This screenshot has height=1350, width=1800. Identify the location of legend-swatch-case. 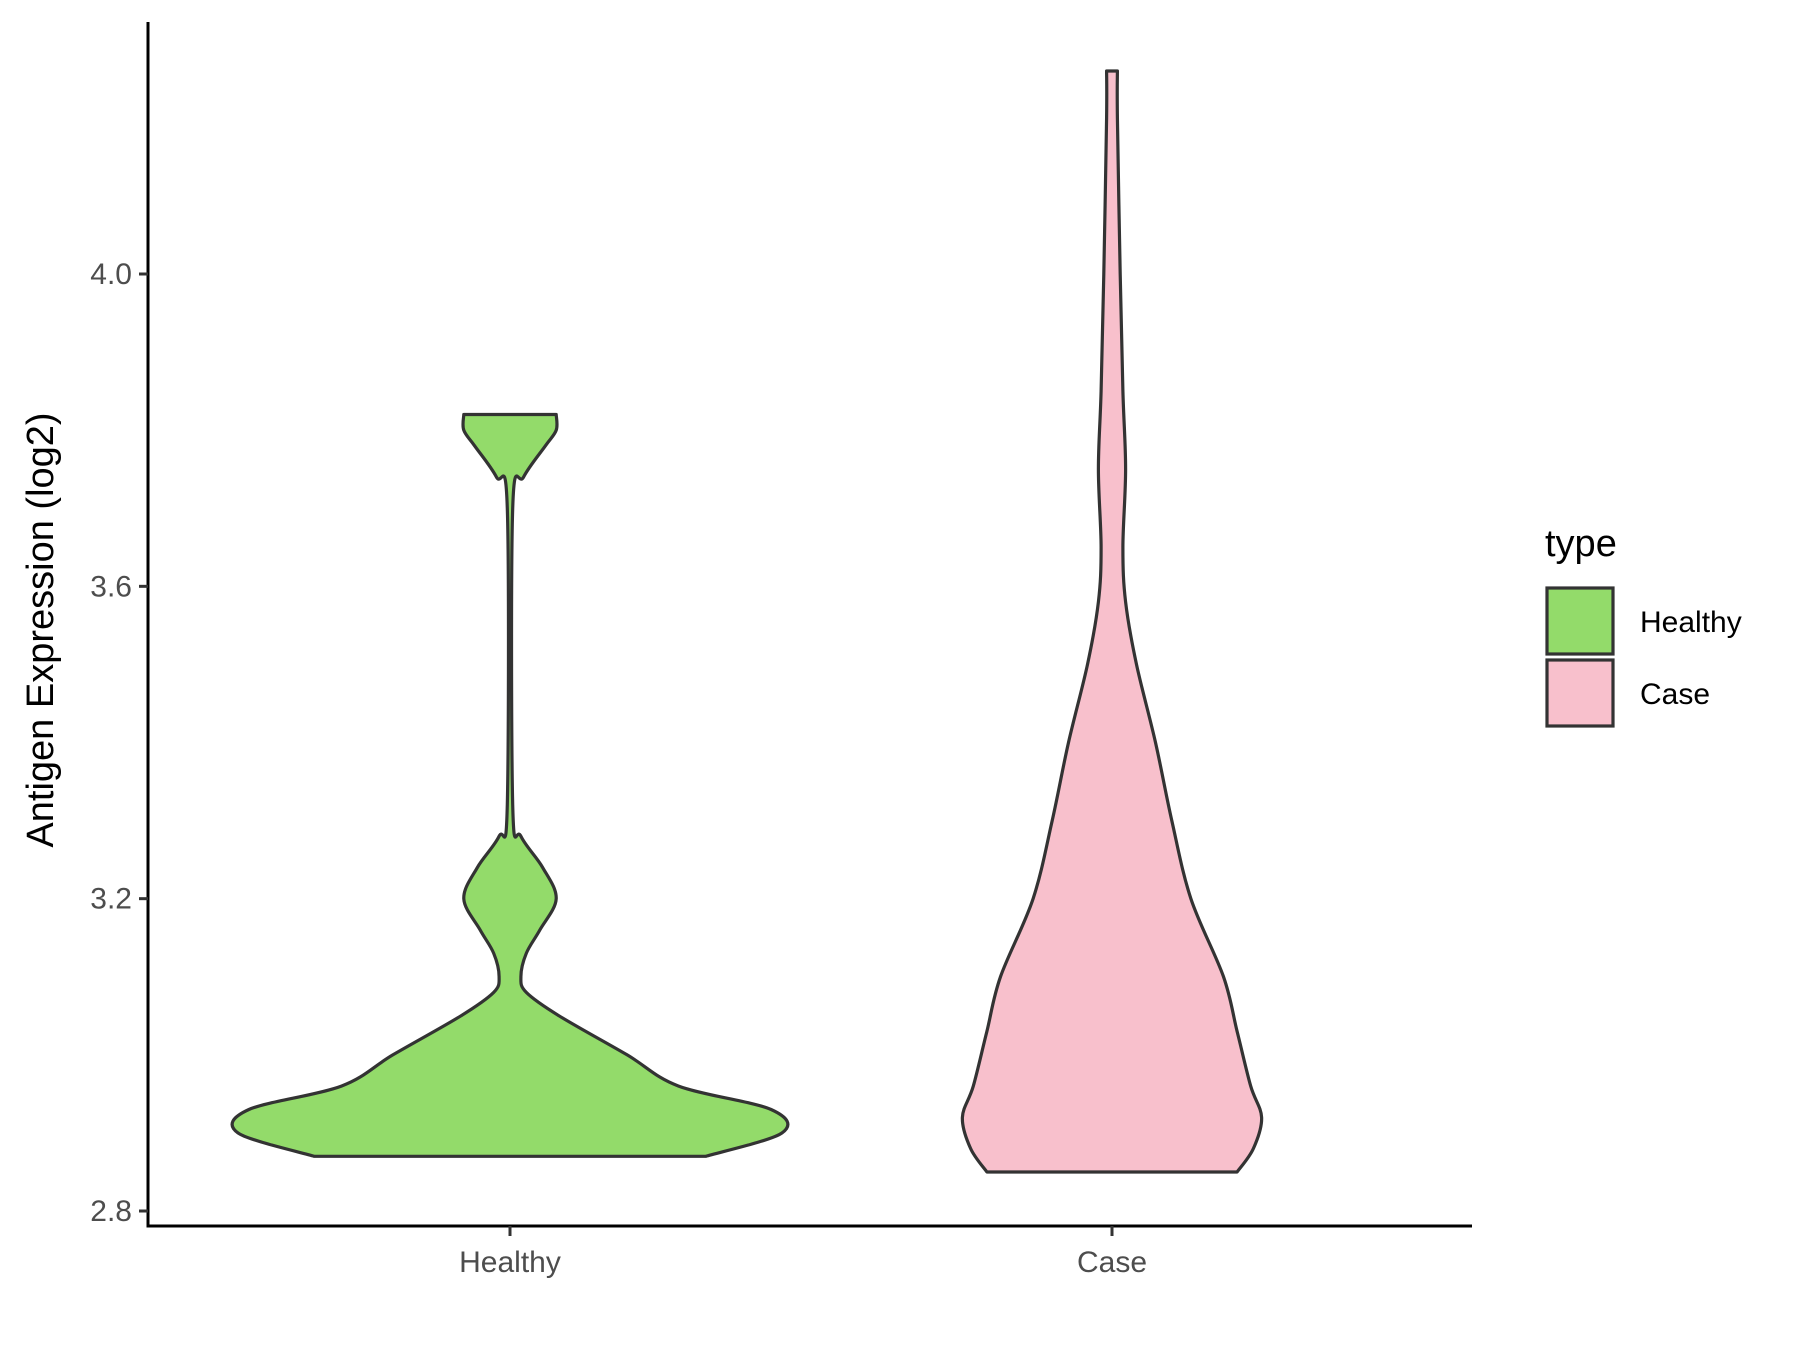
(1580, 693).